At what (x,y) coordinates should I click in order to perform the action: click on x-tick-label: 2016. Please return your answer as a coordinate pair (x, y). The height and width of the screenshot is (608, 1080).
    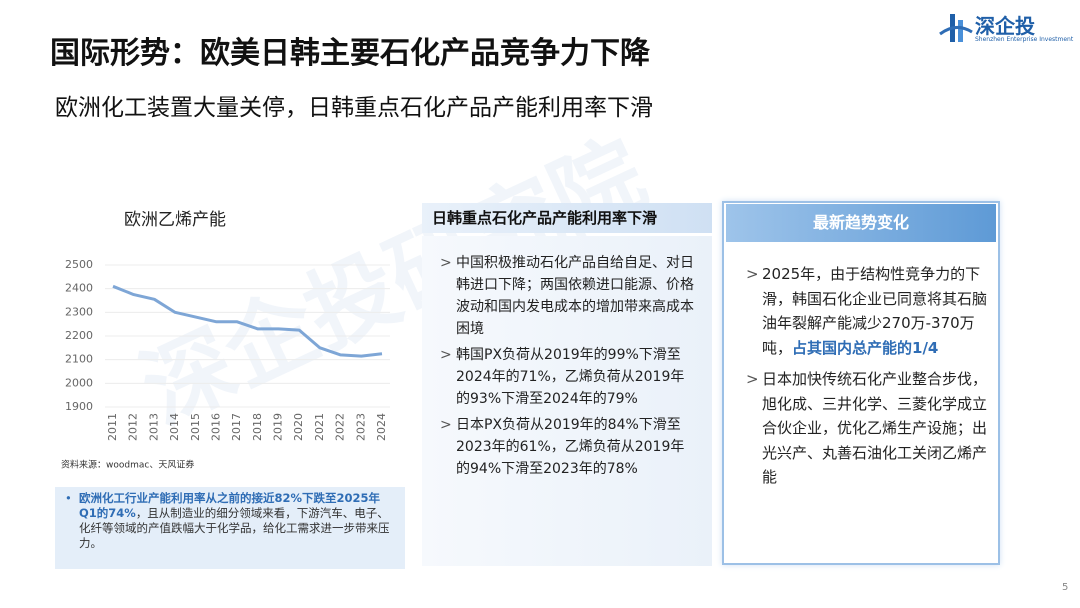
    Looking at the image, I should click on (215, 427).